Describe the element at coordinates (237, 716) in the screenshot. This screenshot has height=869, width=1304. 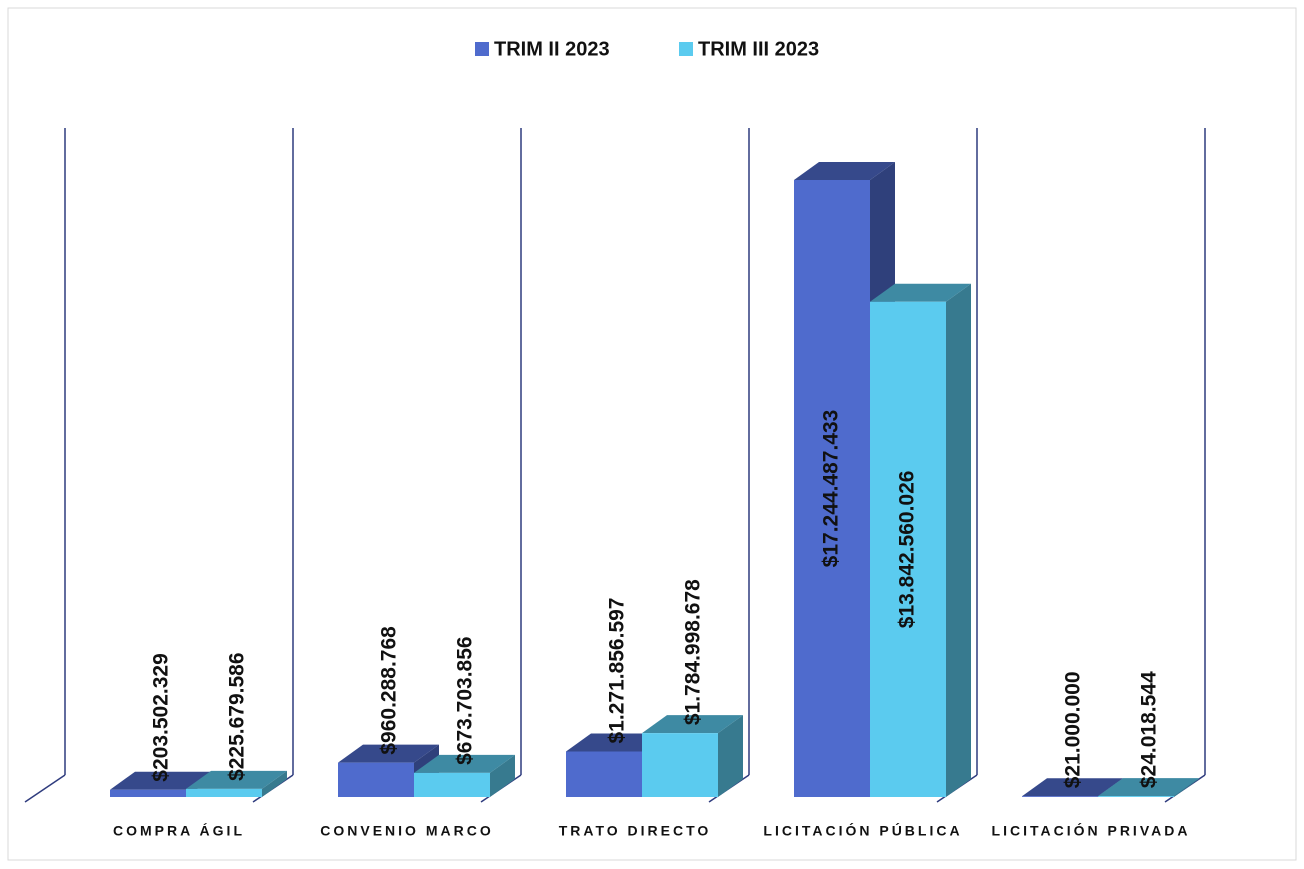
I see `data-label: $225.679.586` at that location.